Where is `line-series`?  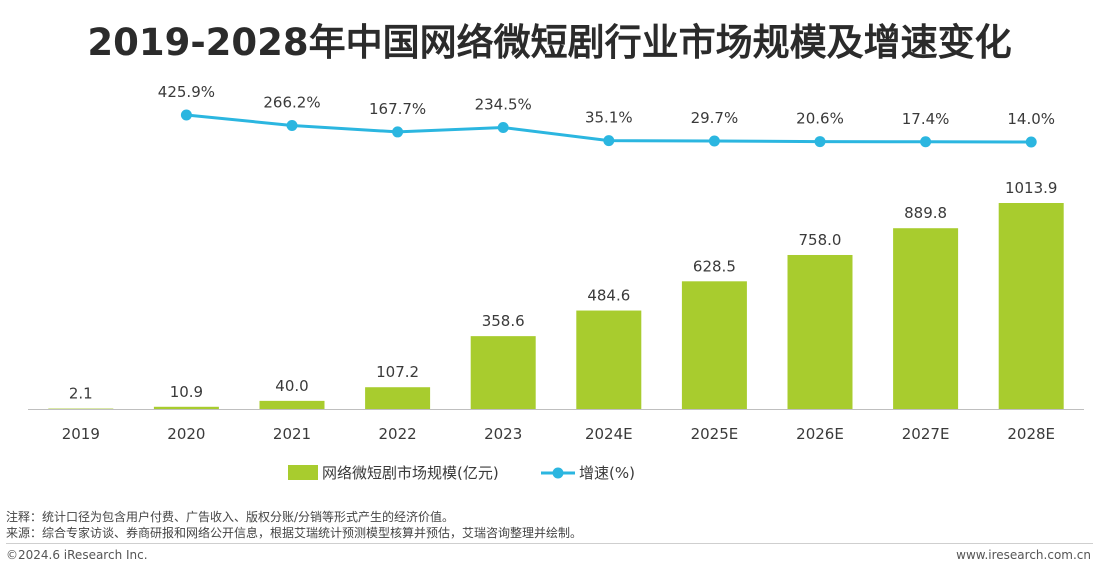
line-series is located at coordinates (608, 128).